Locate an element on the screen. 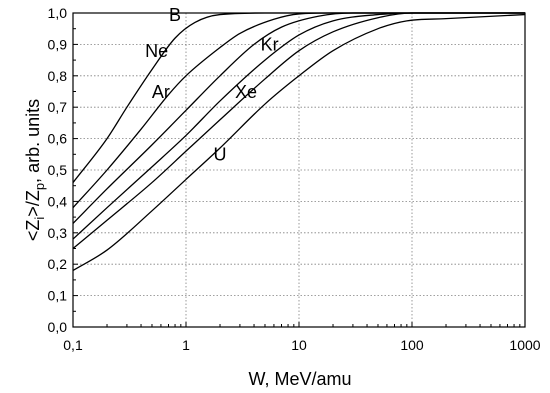  x-tick-label: 1 is located at coordinates (186, 345).